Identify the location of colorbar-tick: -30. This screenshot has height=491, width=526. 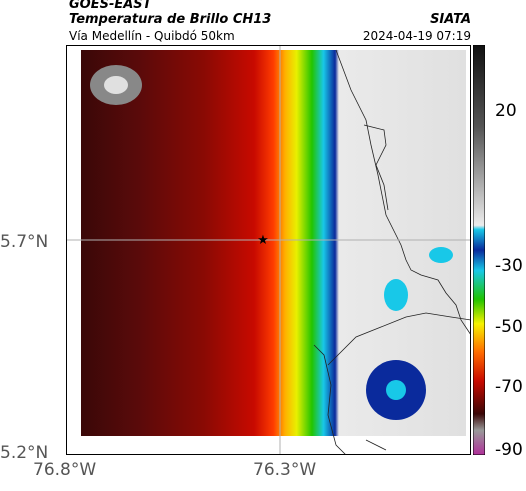
(509, 266).